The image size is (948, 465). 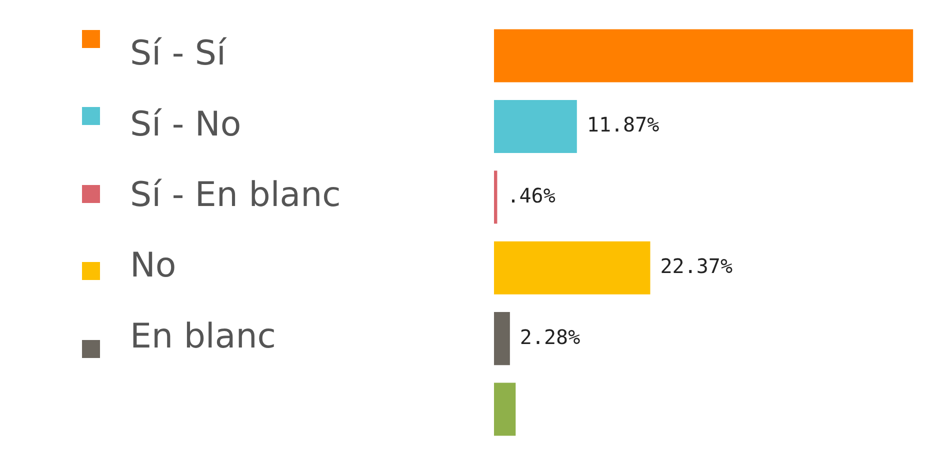 What do you see at coordinates (696, 266) in the screenshot?
I see `data-label: 22.37%` at bounding box center [696, 266].